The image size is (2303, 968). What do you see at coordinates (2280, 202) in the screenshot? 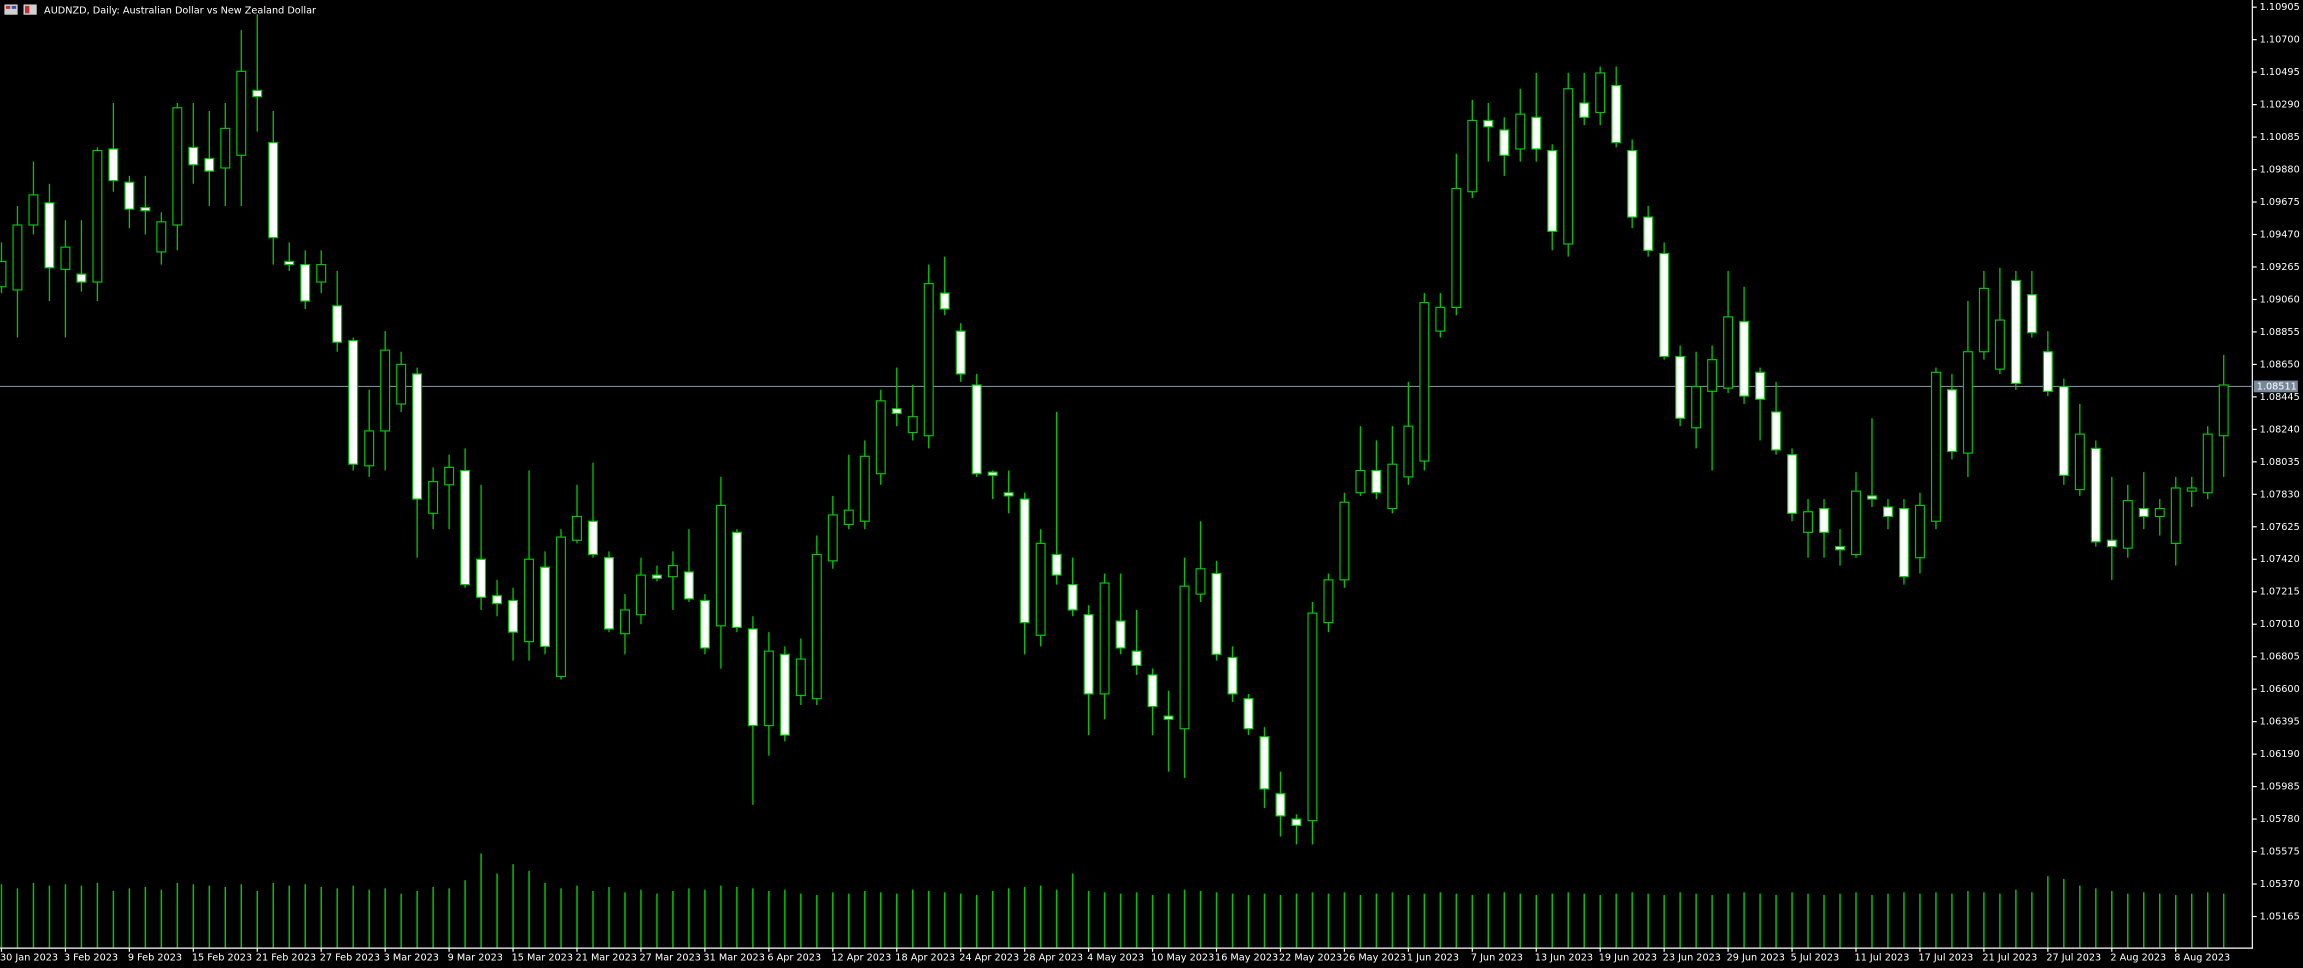
I see `y-tick-label: 1.09675` at bounding box center [2280, 202].